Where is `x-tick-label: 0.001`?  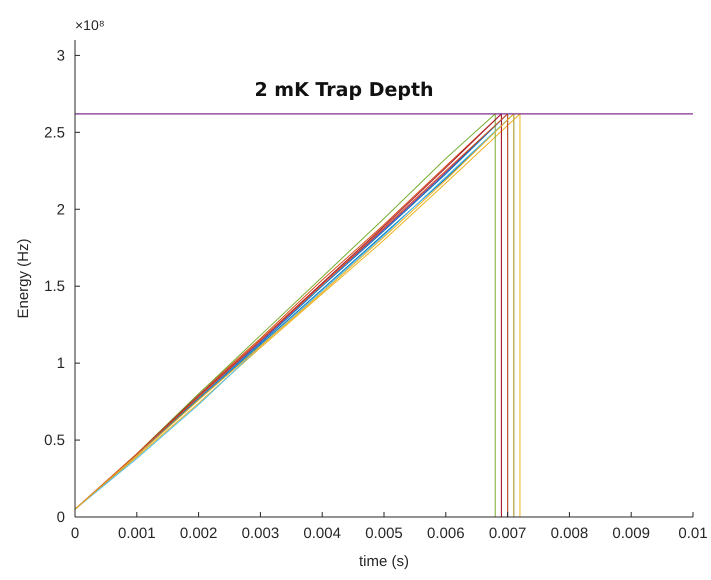 x-tick-label: 0.001 is located at coordinates (137, 533).